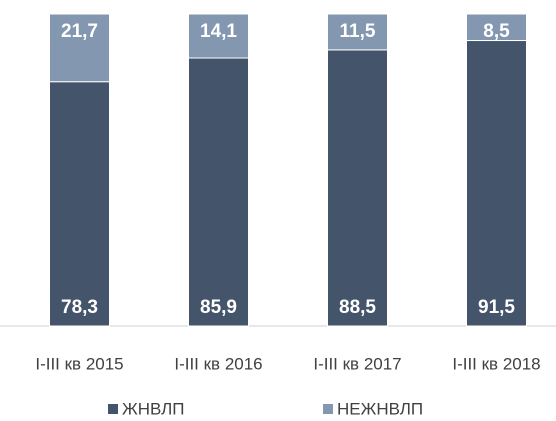 This screenshot has width=556, height=421. Describe the element at coordinates (79, 307) in the screenshot. I see `data-label: 78,3` at that location.